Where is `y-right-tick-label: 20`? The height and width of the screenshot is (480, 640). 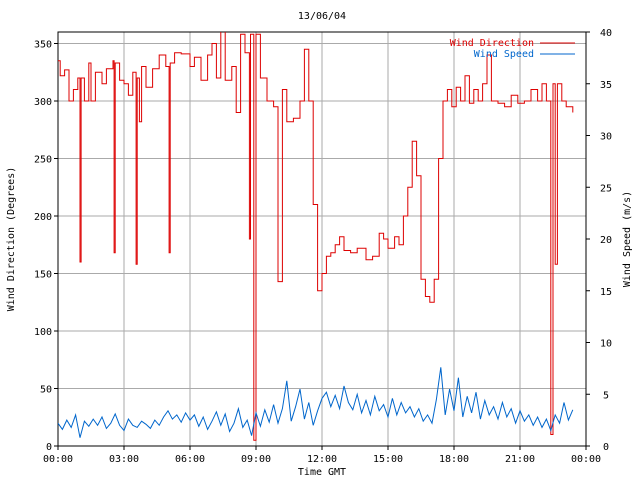 y-right-tick-label: 20 is located at coordinates (606, 240).